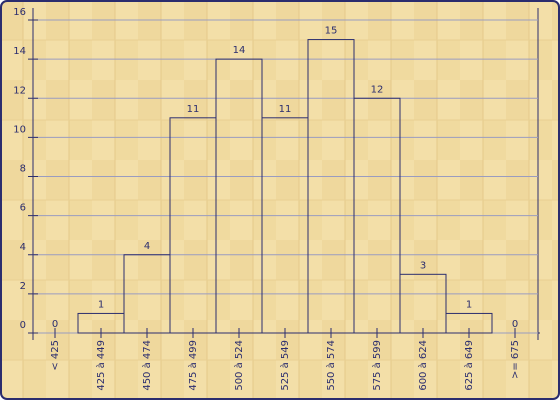  What do you see at coordinates (23, 286) in the screenshot?
I see `y-tick-label: 2` at bounding box center [23, 286].